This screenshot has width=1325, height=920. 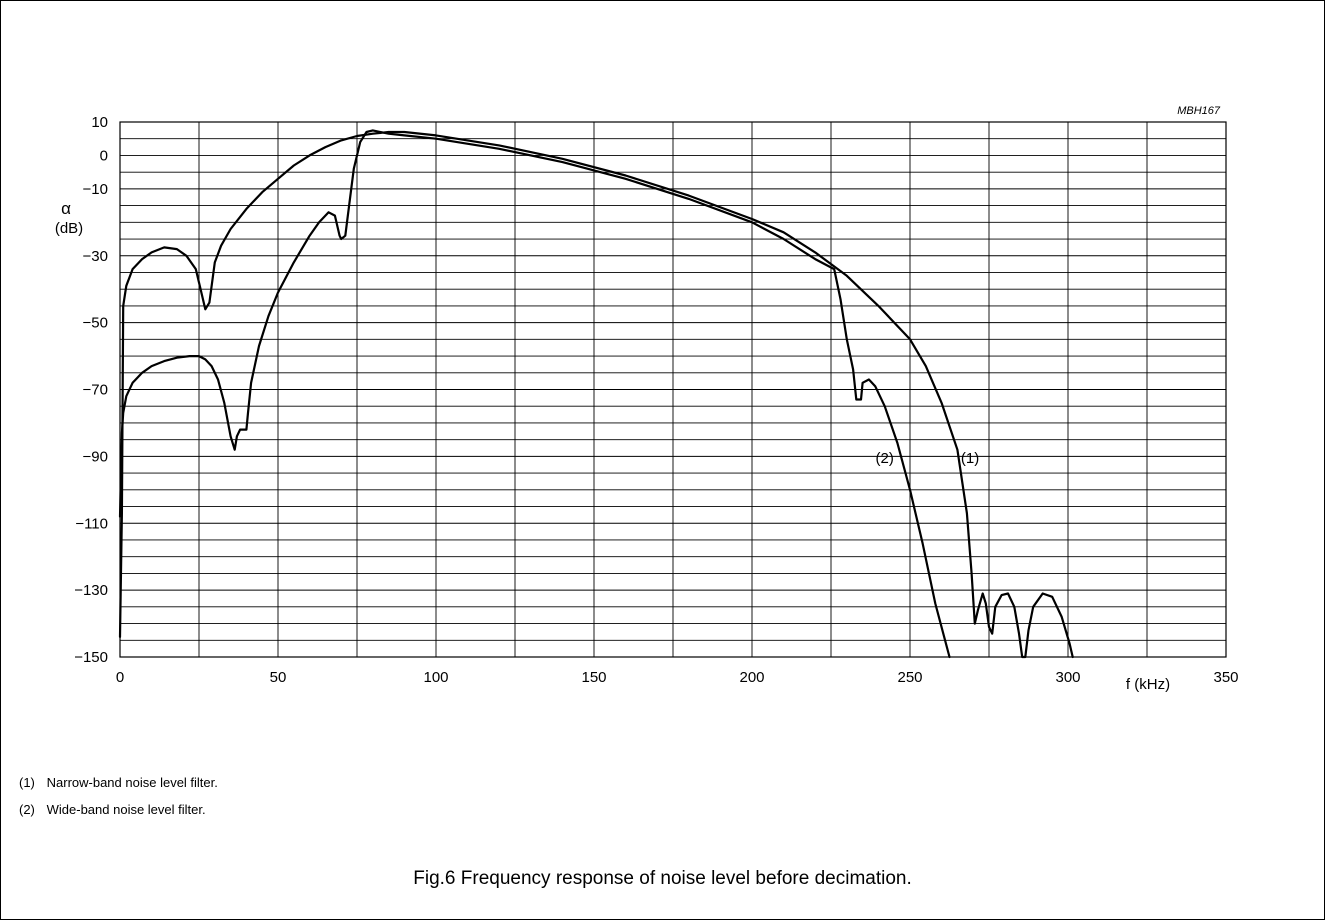 What do you see at coordinates (1067, 677) in the screenshot?
I see `x-tick-label: 300` at bounding box center [1067, 677].